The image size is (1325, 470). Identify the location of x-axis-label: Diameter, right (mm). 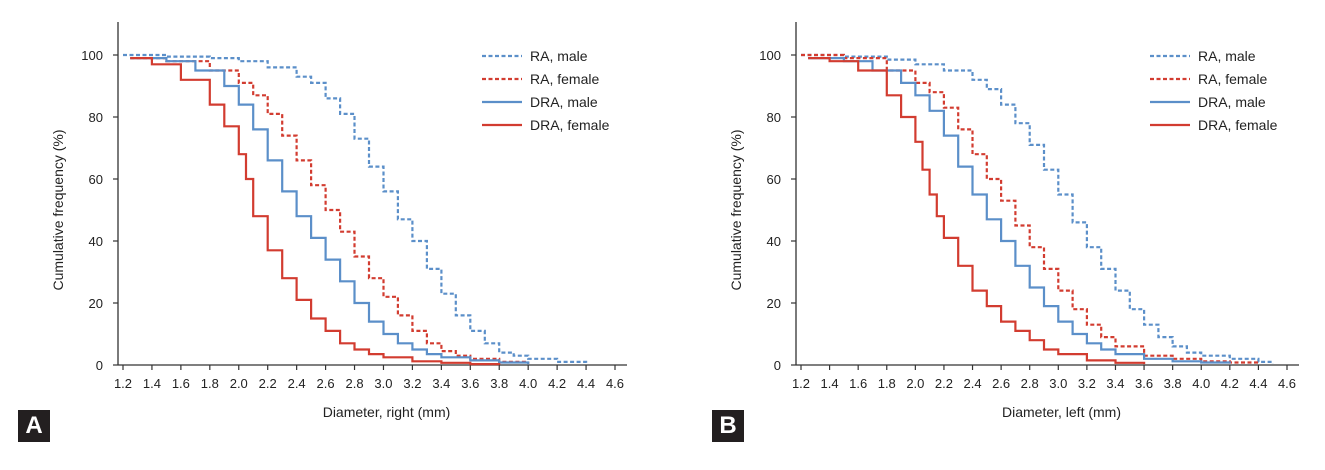
(387, 412).